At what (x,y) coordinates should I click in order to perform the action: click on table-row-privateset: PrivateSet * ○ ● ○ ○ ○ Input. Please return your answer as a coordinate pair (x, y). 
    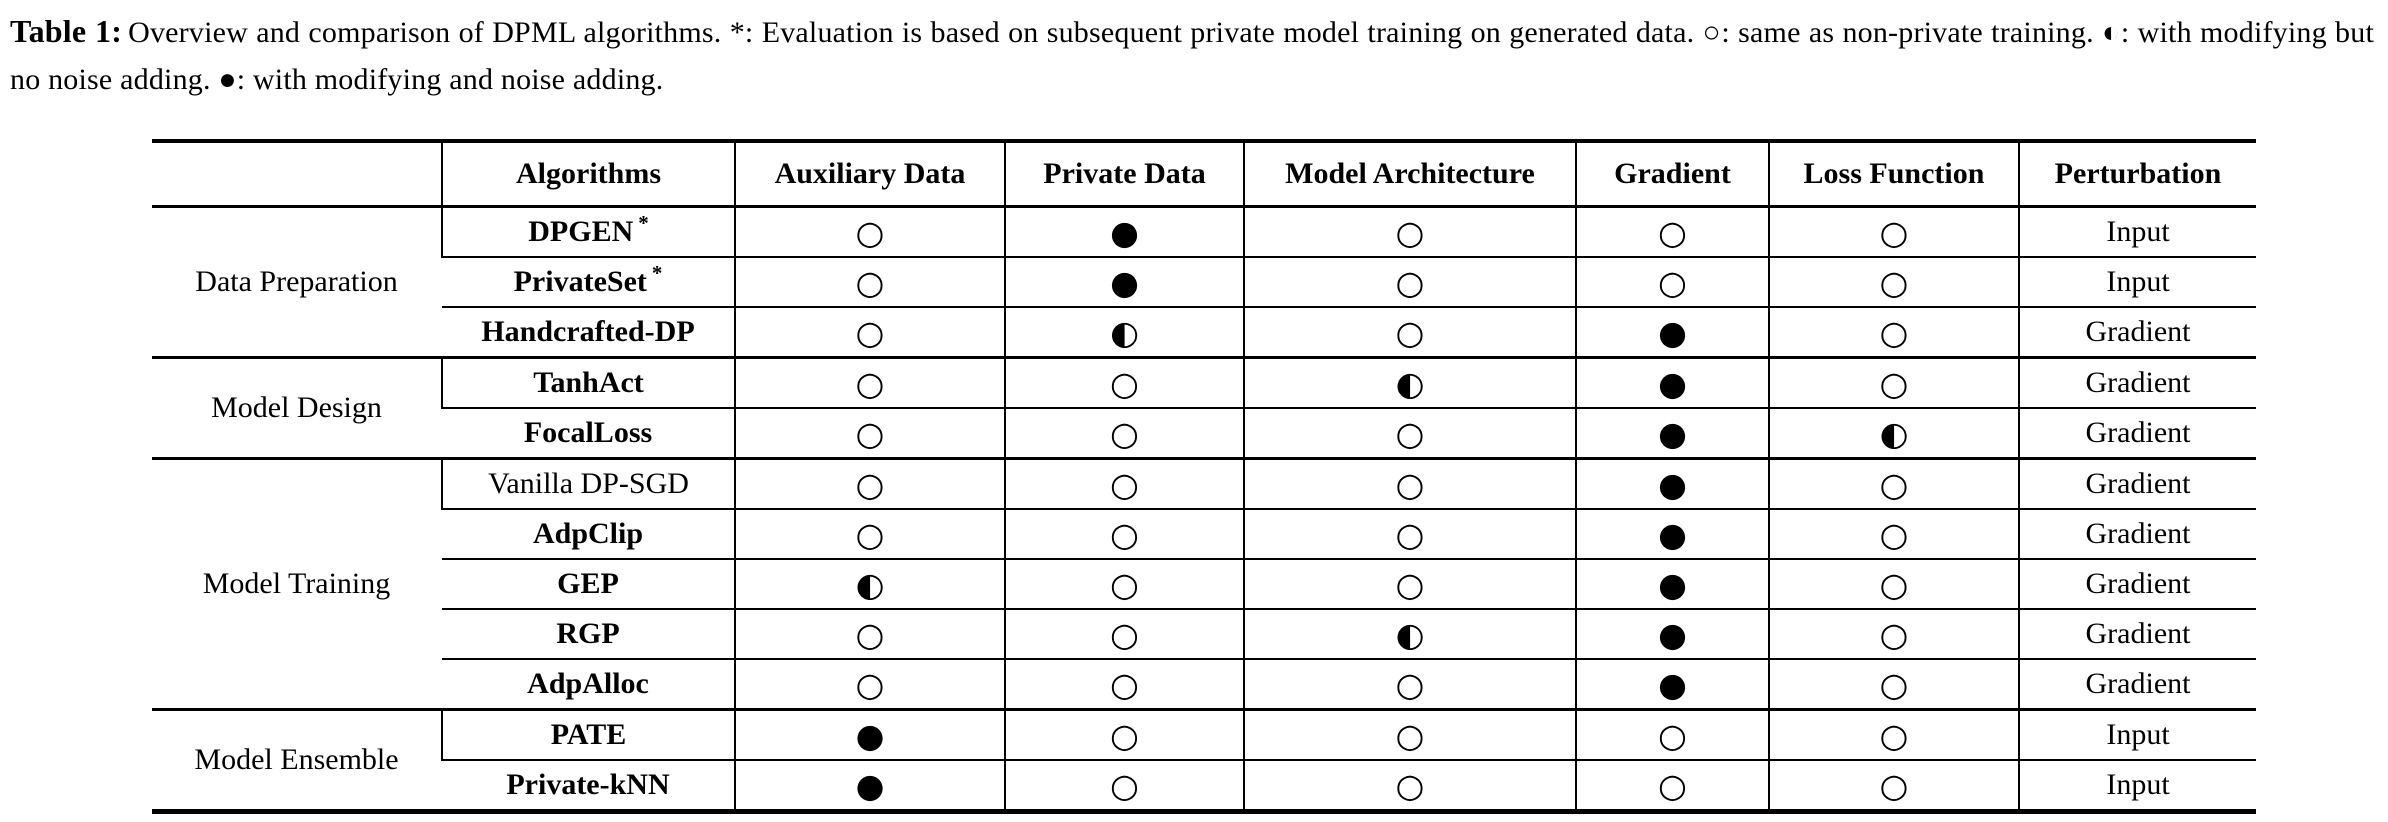
    Looking at the image, I should click on (1204, 282).